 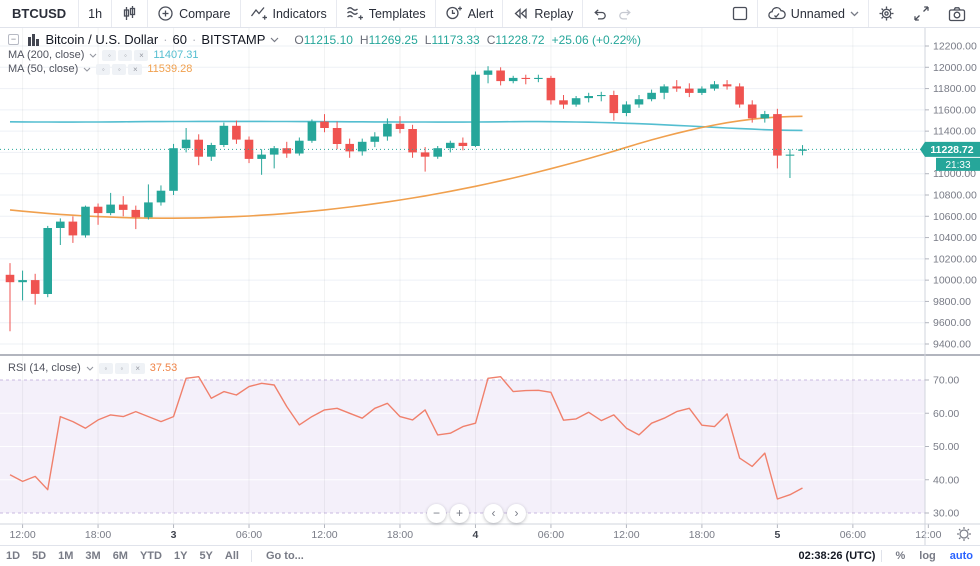 What do you see at coordinates (193, 13) in the screenshot?
I see `compare-button: Compare` at bounding box center [193, 13].